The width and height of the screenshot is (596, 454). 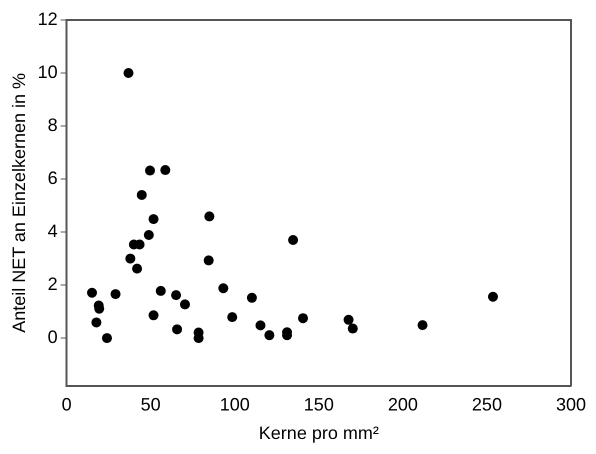 What do you see at coordinates (67, 404) in the screenshot?
I see `x-tick-label: 0` at bounding box center [67, 404].